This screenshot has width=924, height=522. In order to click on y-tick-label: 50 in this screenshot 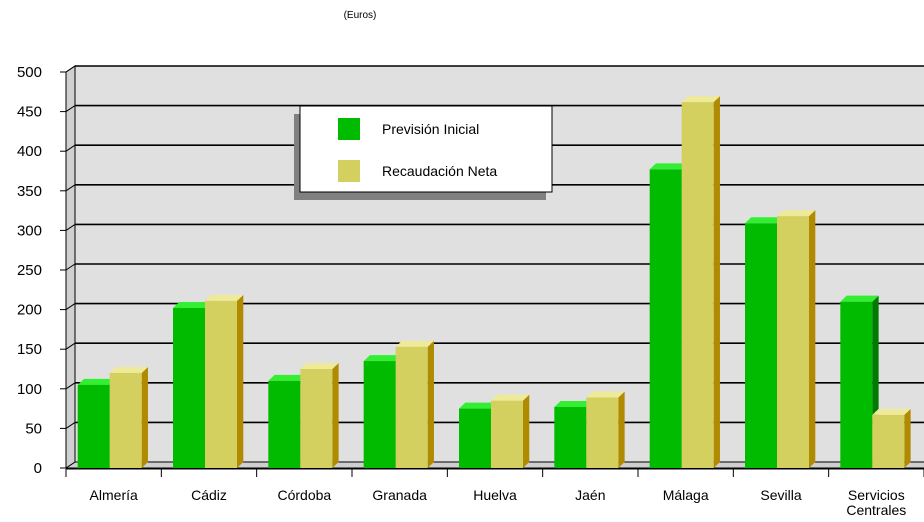, I will do `click(33, 428)`.